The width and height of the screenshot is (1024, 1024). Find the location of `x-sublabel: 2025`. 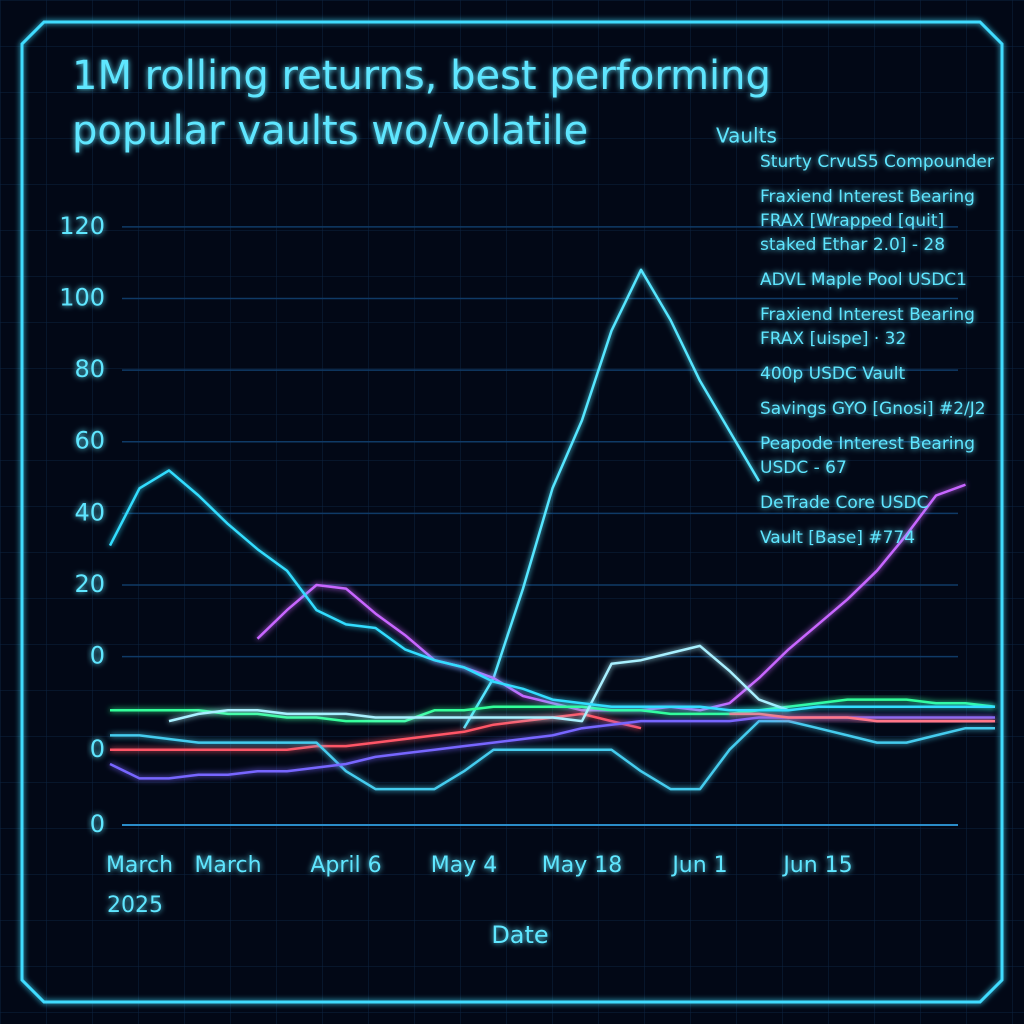

x-sublabel: 2025 is located at coordinates (135, 905).